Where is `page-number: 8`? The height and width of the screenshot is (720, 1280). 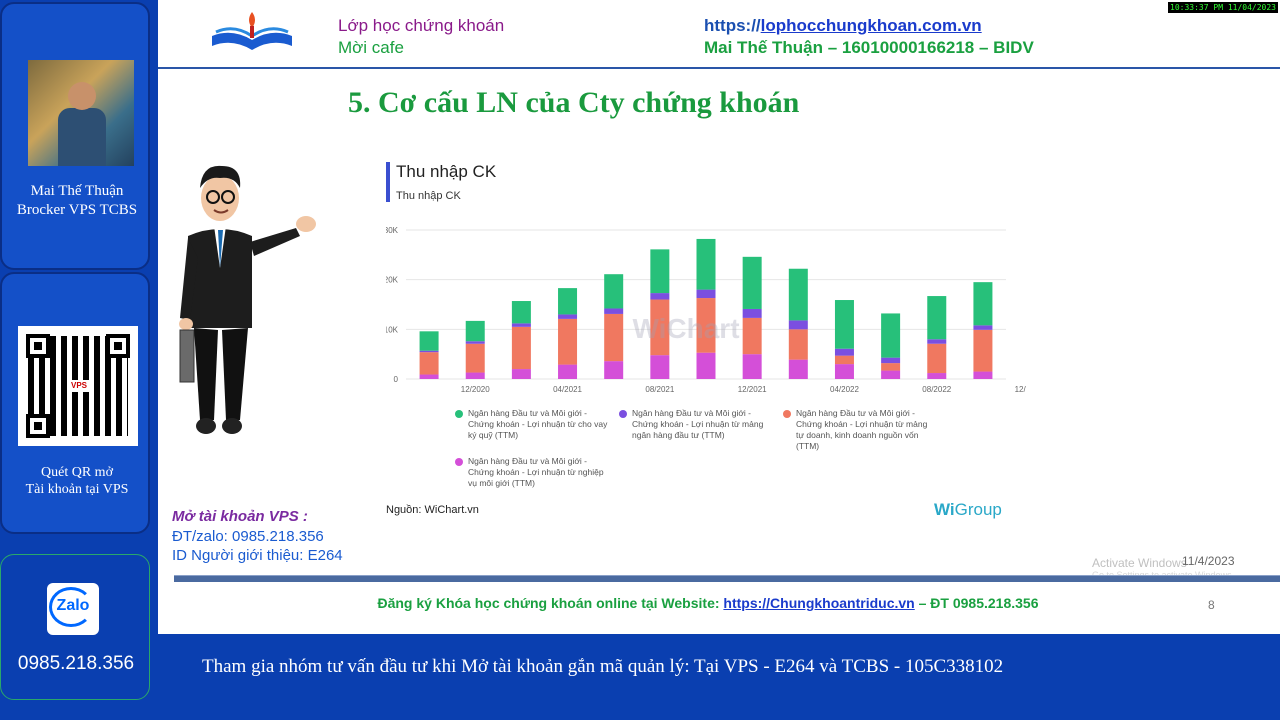
page-number: 8 is located at coordinates (1211, 605).